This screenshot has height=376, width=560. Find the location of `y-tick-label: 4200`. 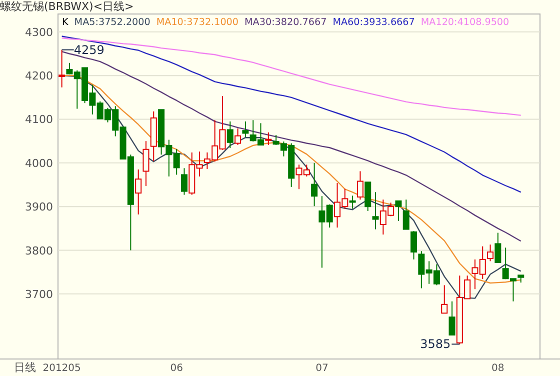

y-tick-label: 4200 is located at coordinates (39, 76).